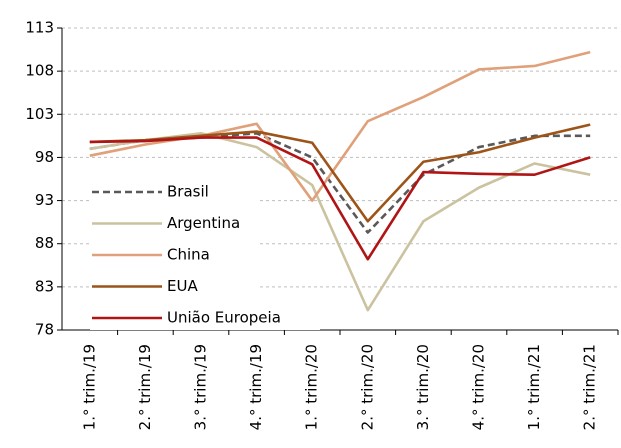  What do you see at coordinates (203, 223) in the screenshot?
I see `legend-label: Argentina` at bounding box center [203, 223].